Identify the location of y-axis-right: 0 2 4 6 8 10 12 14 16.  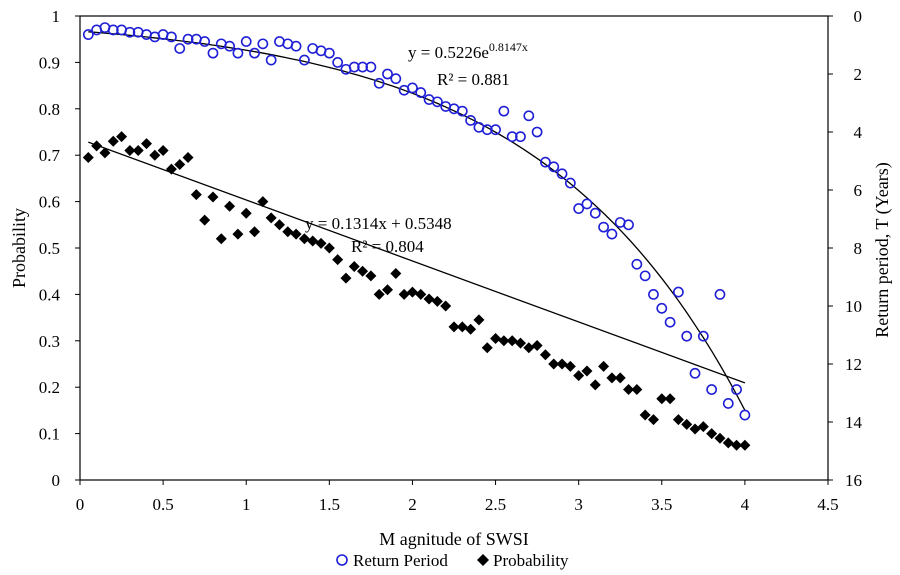
(845, 248).